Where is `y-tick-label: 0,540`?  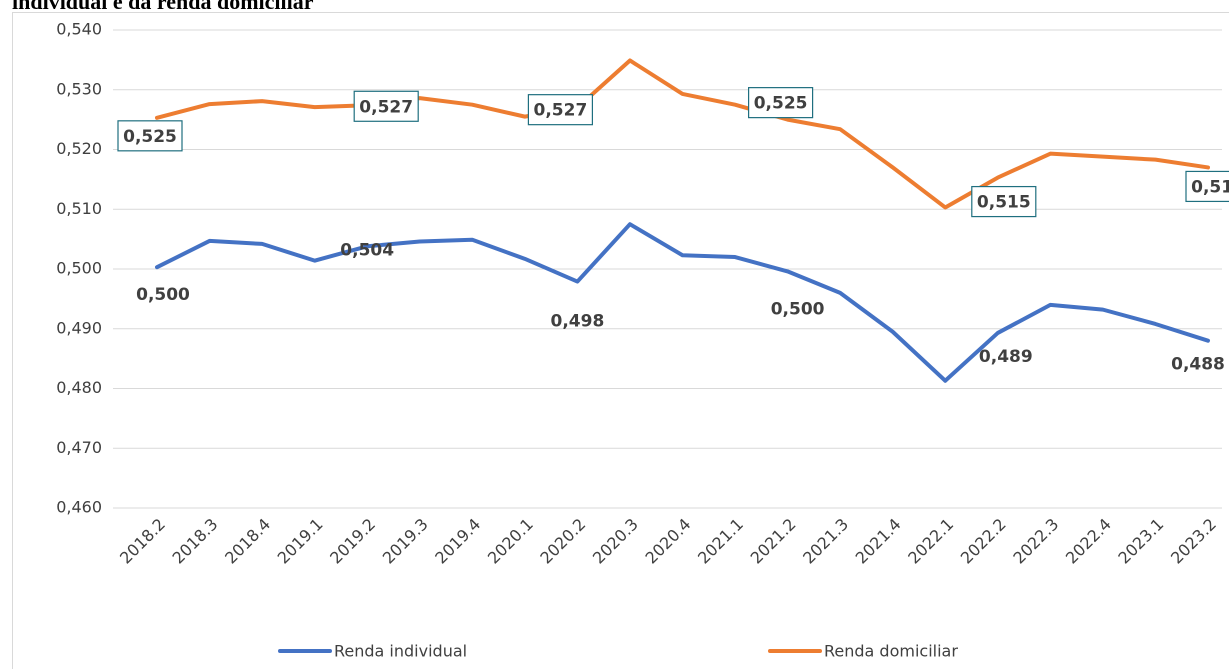
y-tick-label: 0,540 is located at coordinates (79, 29).